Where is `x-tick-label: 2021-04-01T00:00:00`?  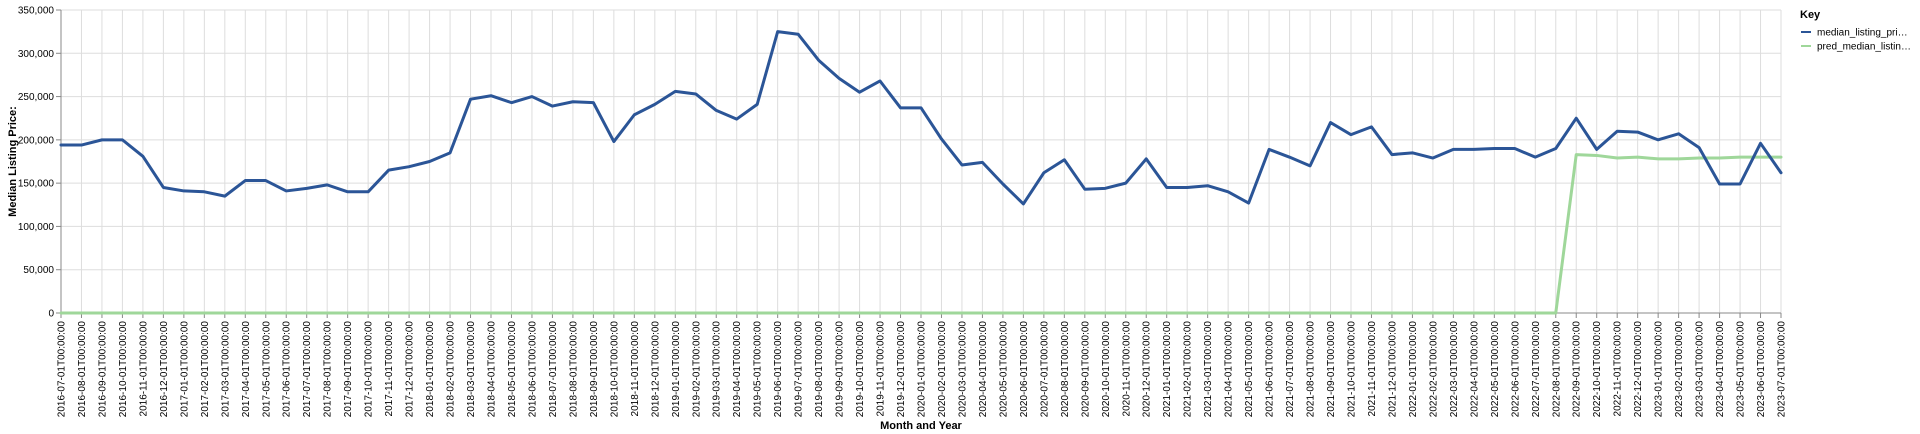
x-tick-label: 2021-04-01T00:00:00 is located at coordinates (1229, 369).